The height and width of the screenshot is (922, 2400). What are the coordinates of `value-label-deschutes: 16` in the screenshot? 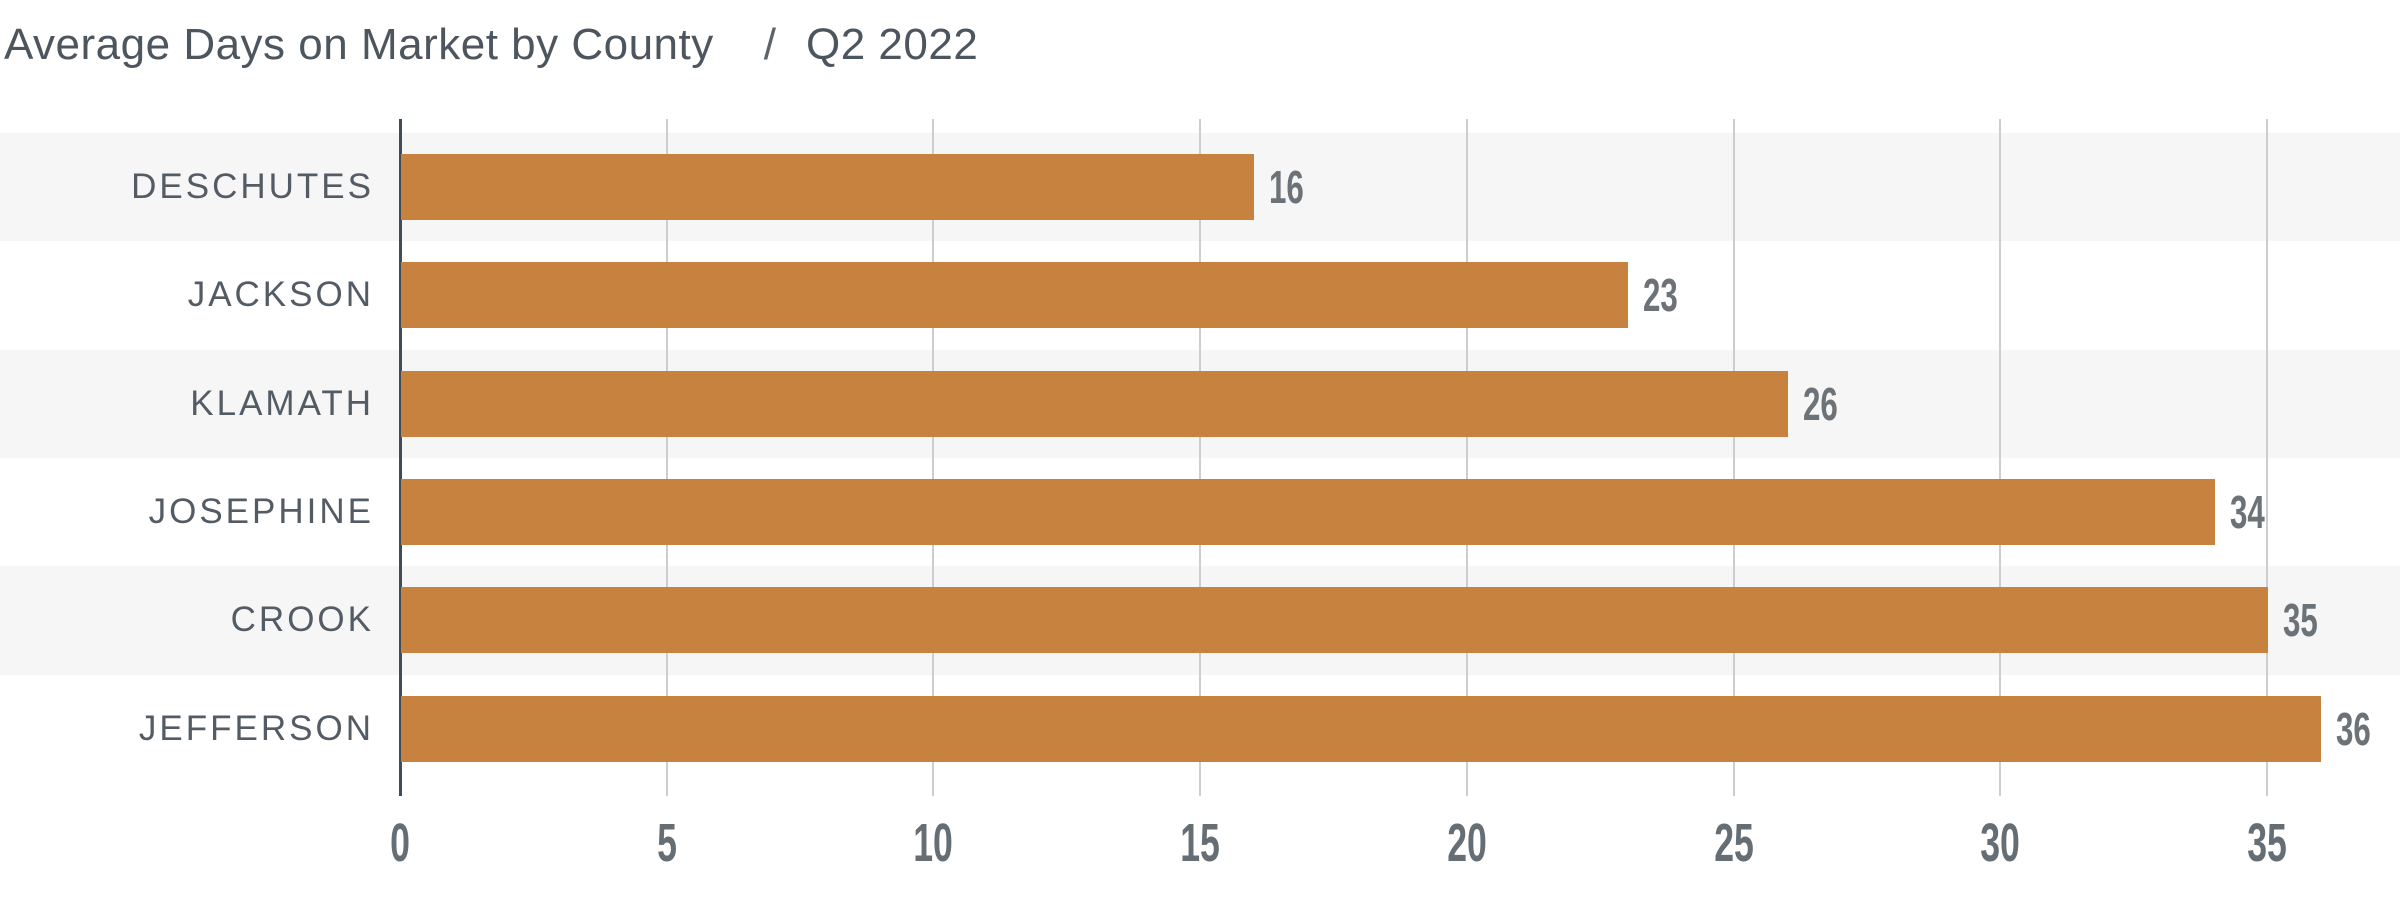 It's located at (1287, 187).